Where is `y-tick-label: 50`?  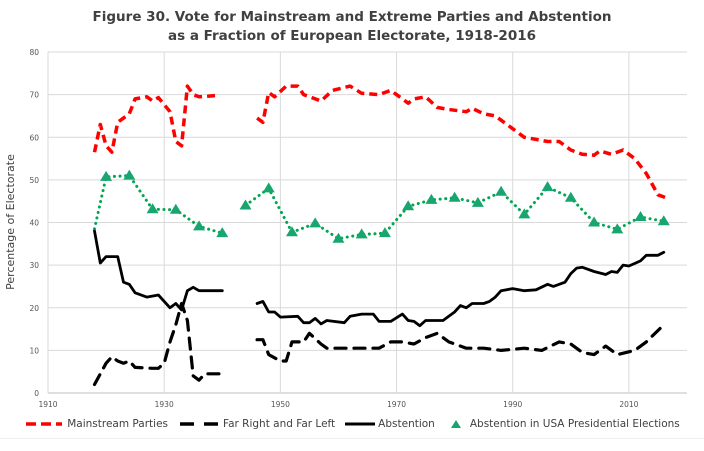 y-tick-label: 50 is located at coordinates (34, 180).